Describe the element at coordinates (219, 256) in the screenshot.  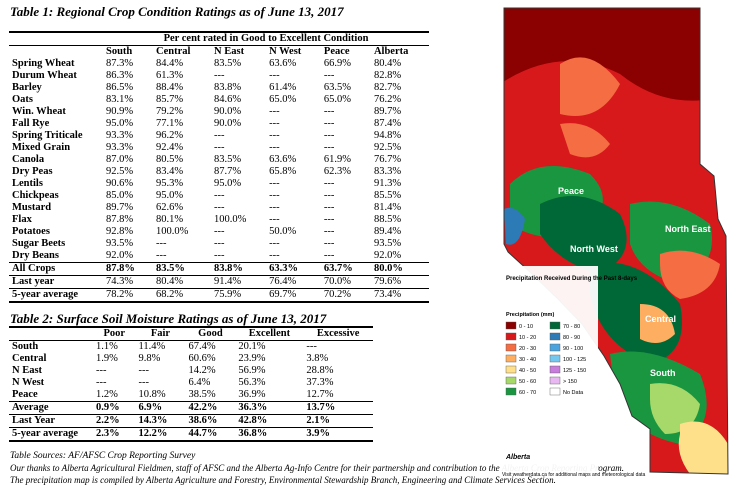
I see `table-row: Dry Beans 92.0% --- --- --- --- 92.0%` at that location.